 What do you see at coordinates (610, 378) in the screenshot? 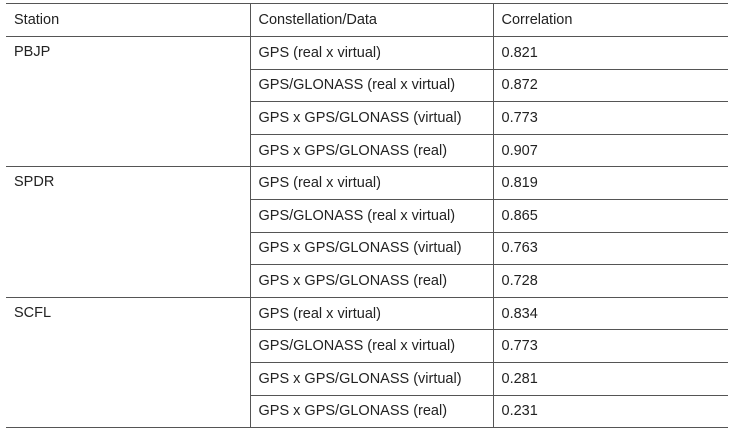
I see `correlation-cell: 0.281` at bounding box center [610, 378].